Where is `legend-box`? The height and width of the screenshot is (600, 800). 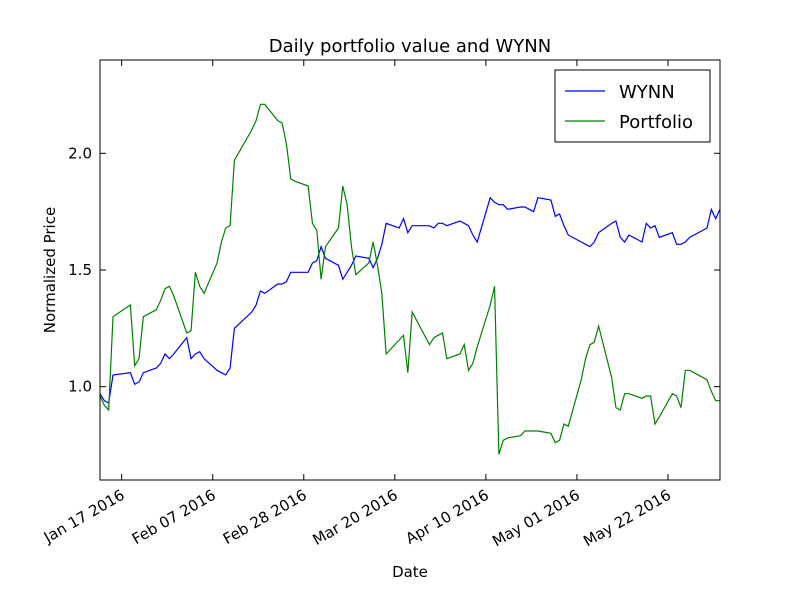 legend-box is located at coordinates (632, 106).